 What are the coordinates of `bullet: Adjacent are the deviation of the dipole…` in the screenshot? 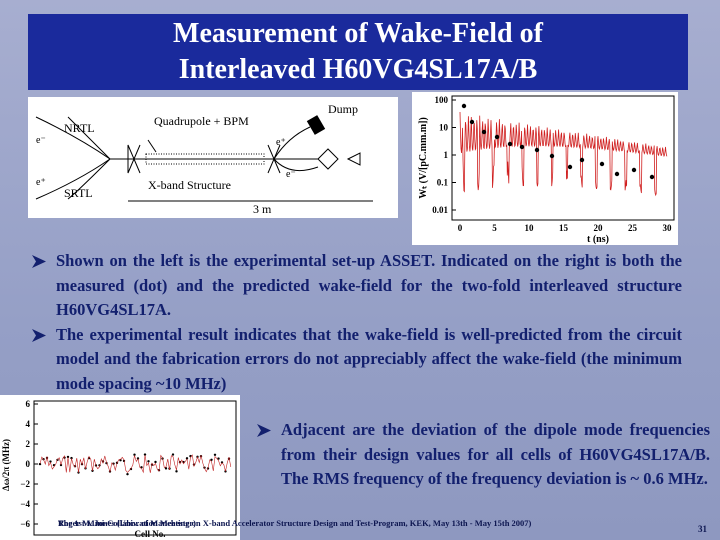 It's located at (482, 455).